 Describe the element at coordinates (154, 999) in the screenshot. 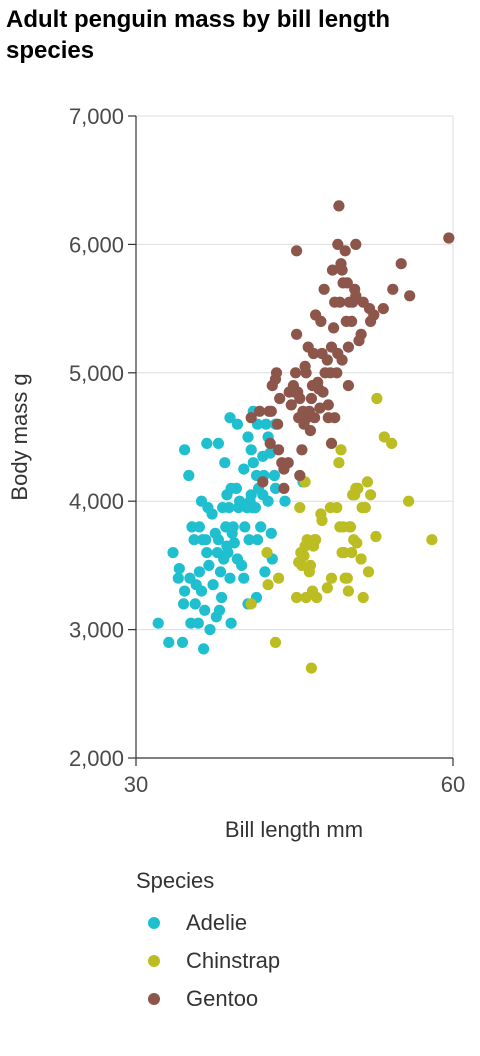

I see `legend-swatch-gentoo` at that location.